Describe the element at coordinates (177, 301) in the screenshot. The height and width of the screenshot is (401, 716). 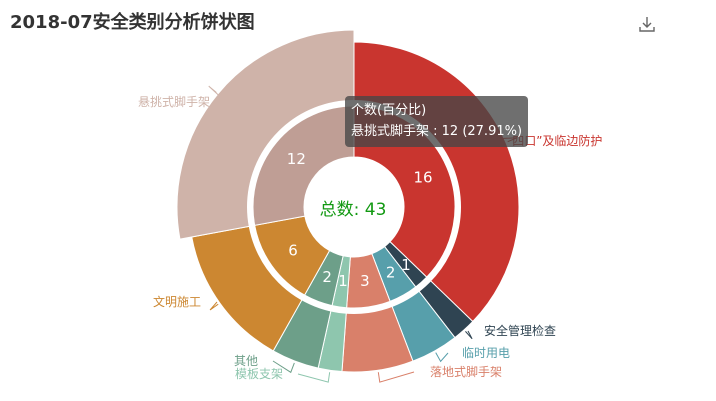
I see `series-label-6: 文明施工` at that location.